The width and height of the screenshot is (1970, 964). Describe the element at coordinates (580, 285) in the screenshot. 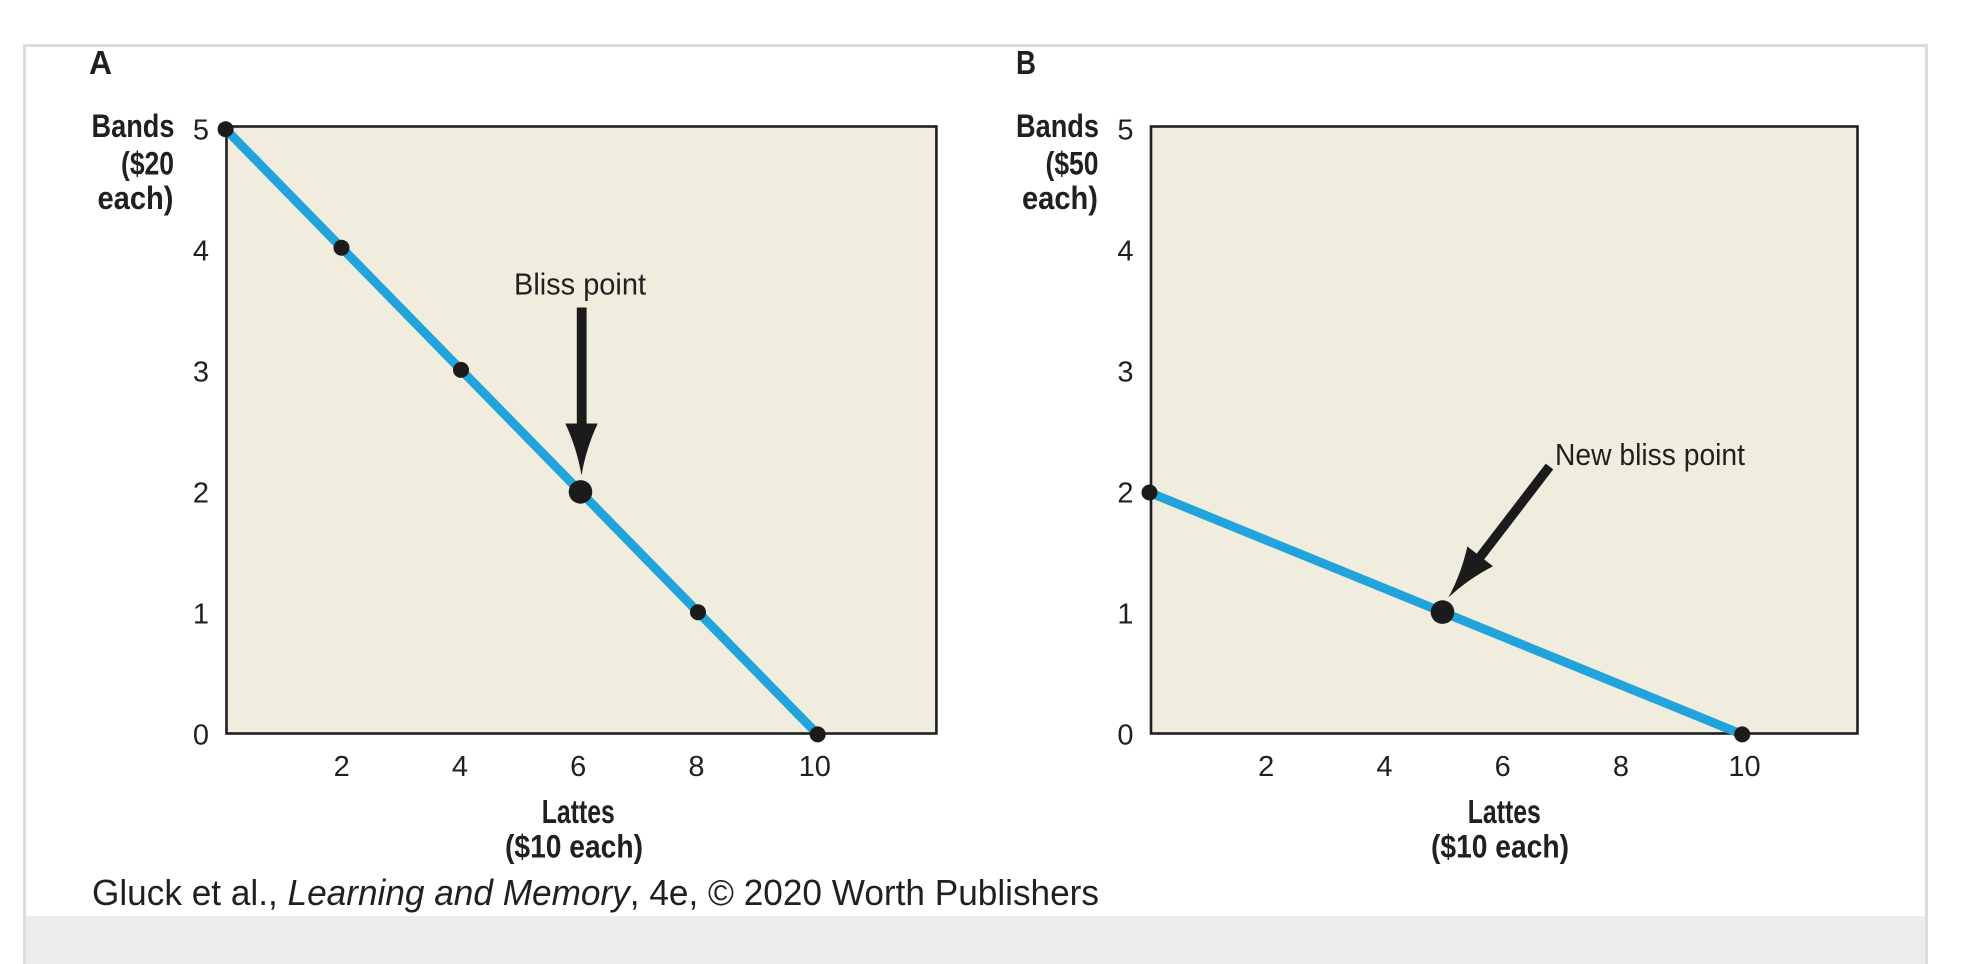

I see `svg-text: Bliss point` at that location.